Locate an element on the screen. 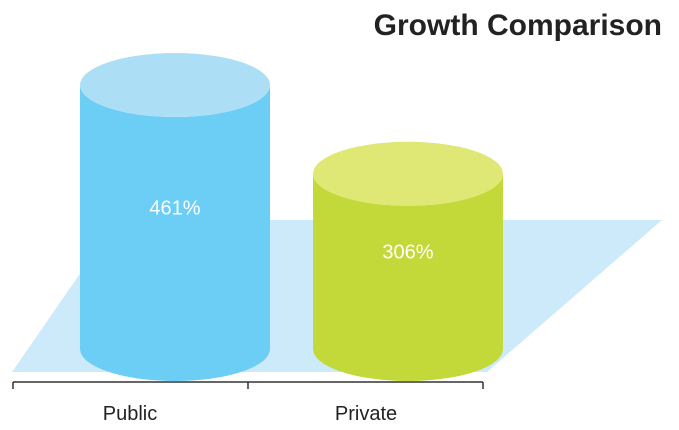 The height and width of the screenshot is (430, 679). data-label-public: 461% is located at coordinates (174, 208).